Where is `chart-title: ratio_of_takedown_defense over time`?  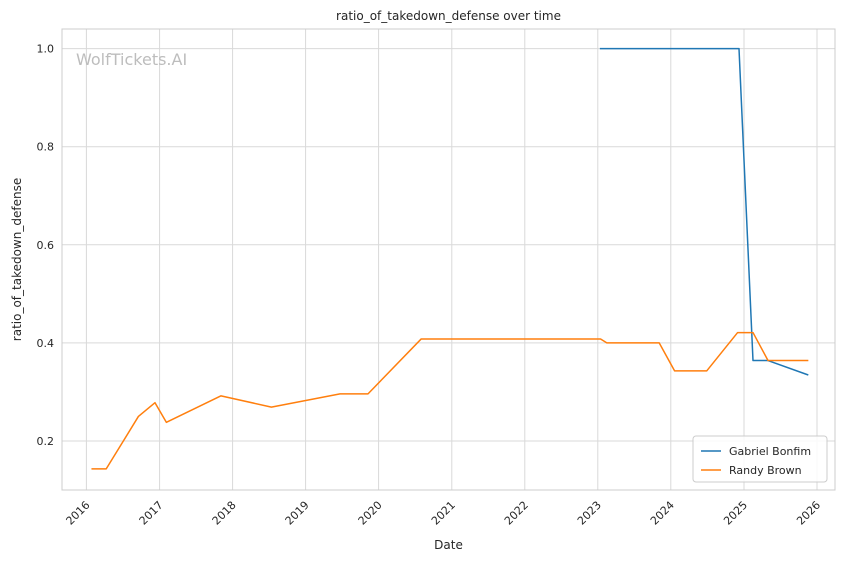 chart-title: ratio_of_takedown_defense over time is located at coordinates (448, 16).